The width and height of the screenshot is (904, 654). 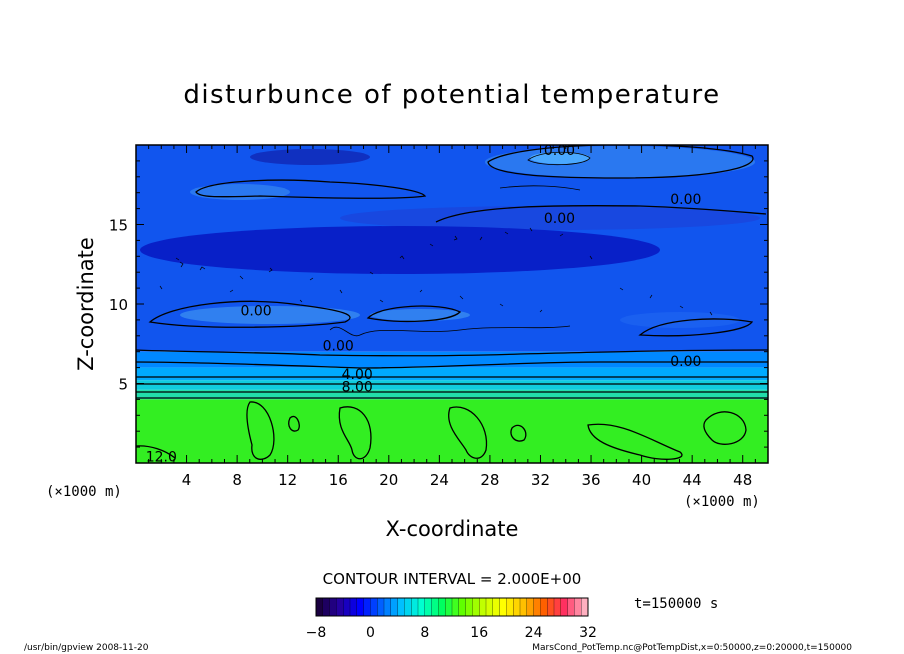 I want to click on upper-left-patch, so click(x=310, y=157).